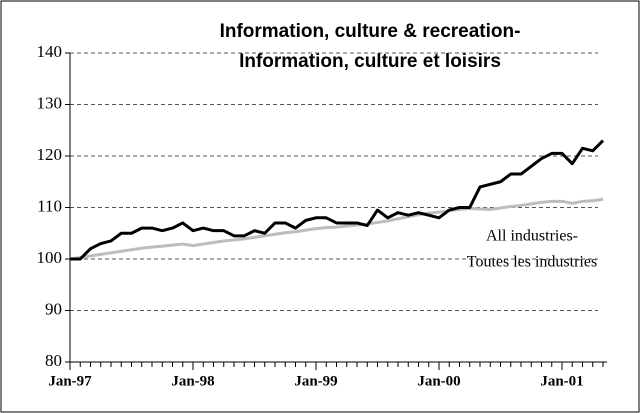 This screenshot has height=413, width=640. I want to click on x-tick-label: Jan-98, so click(192, 381).